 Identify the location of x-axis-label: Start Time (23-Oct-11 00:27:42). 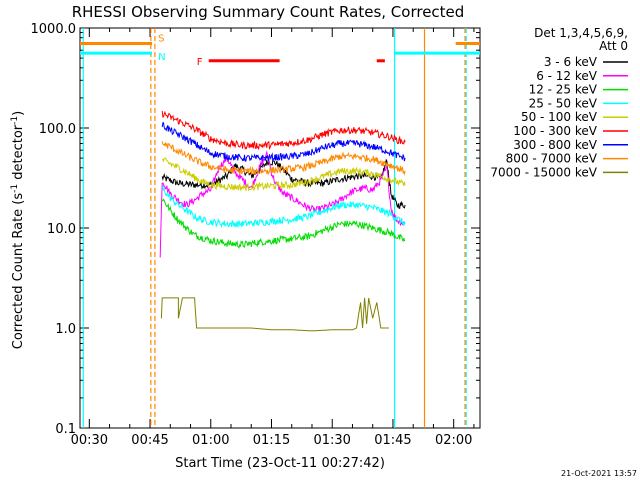
(280, 463).